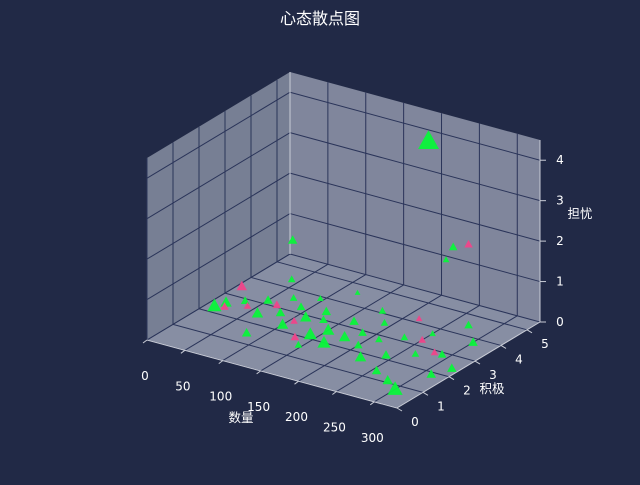 Image resolution: width=640 pixels, height=485 pixels. Describe the element at coordinates (545, 344) in the screenshot. I see `y-tick-label: 5` at that location.